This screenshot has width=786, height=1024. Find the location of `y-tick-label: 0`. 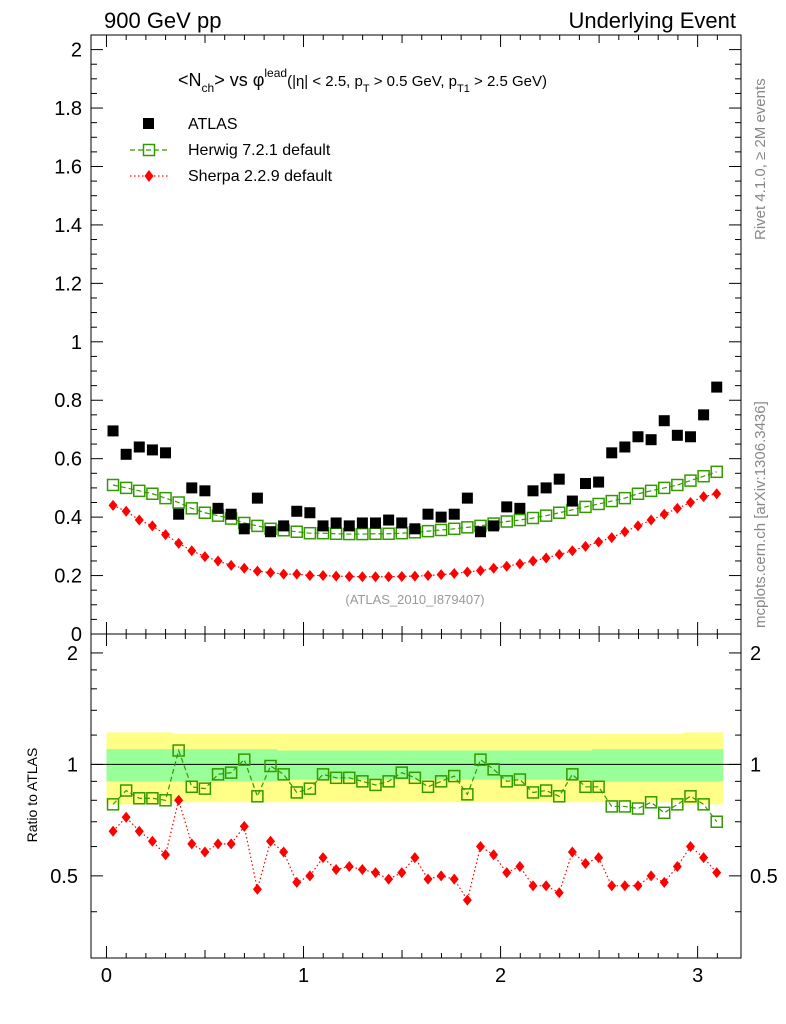

y-tick-label: 0 is located at coordinates (76, 635).